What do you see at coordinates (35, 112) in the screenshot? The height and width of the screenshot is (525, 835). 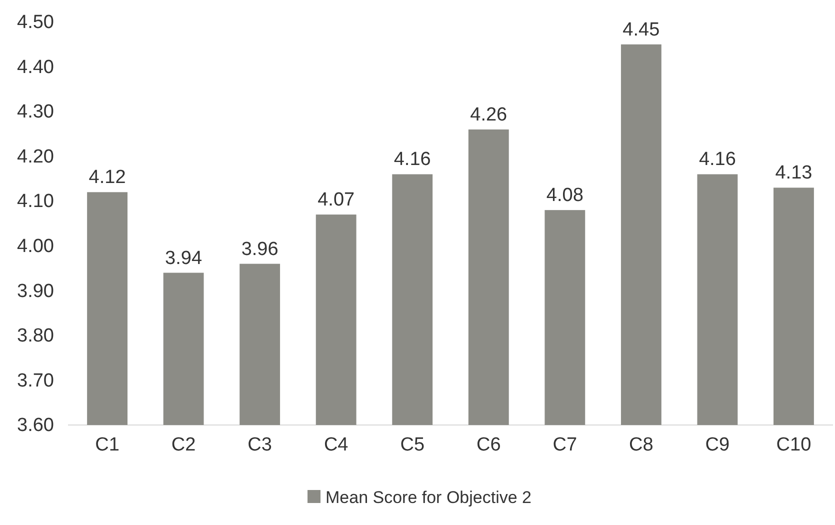 I see `y-tick-label: 4.30` at bounding box center [35, 112].